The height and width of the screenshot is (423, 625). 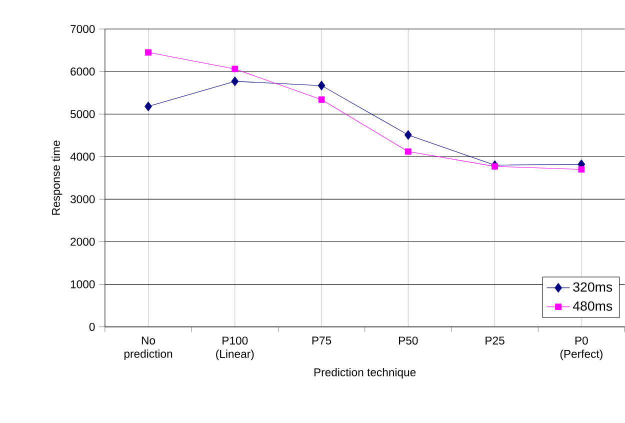 What do you see at coordinates (82, 72) in the screenshot?
I see `y-tick-label: 6000` at bounding box center [82, 72].